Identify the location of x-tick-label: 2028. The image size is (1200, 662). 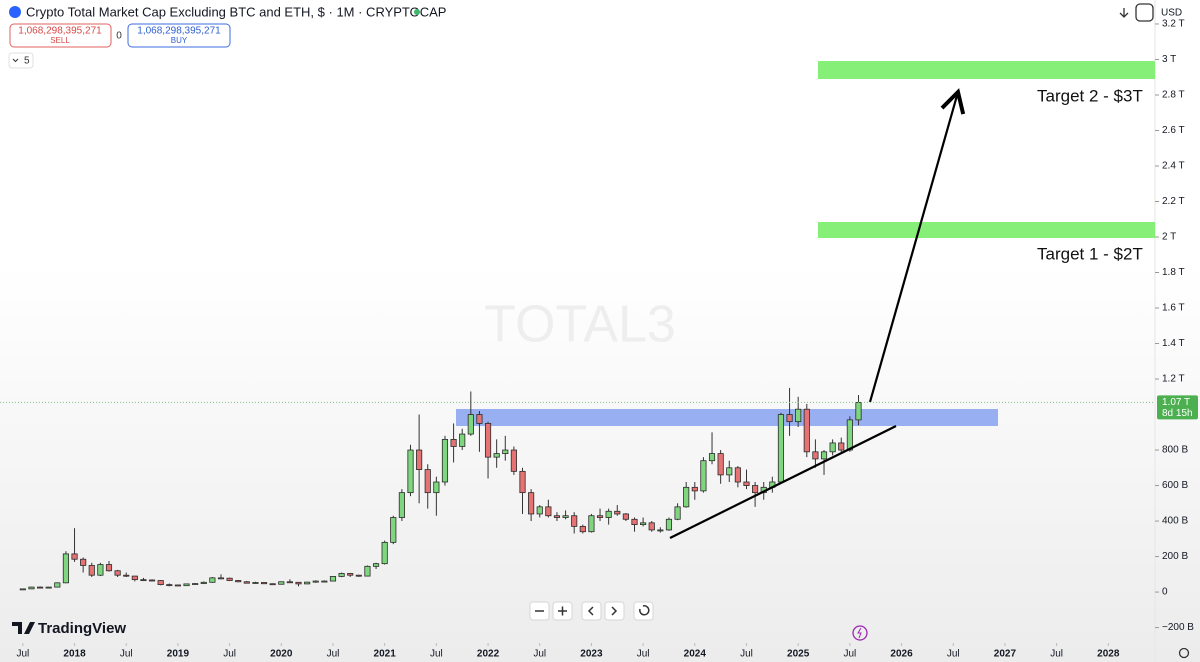
(1108, 654).